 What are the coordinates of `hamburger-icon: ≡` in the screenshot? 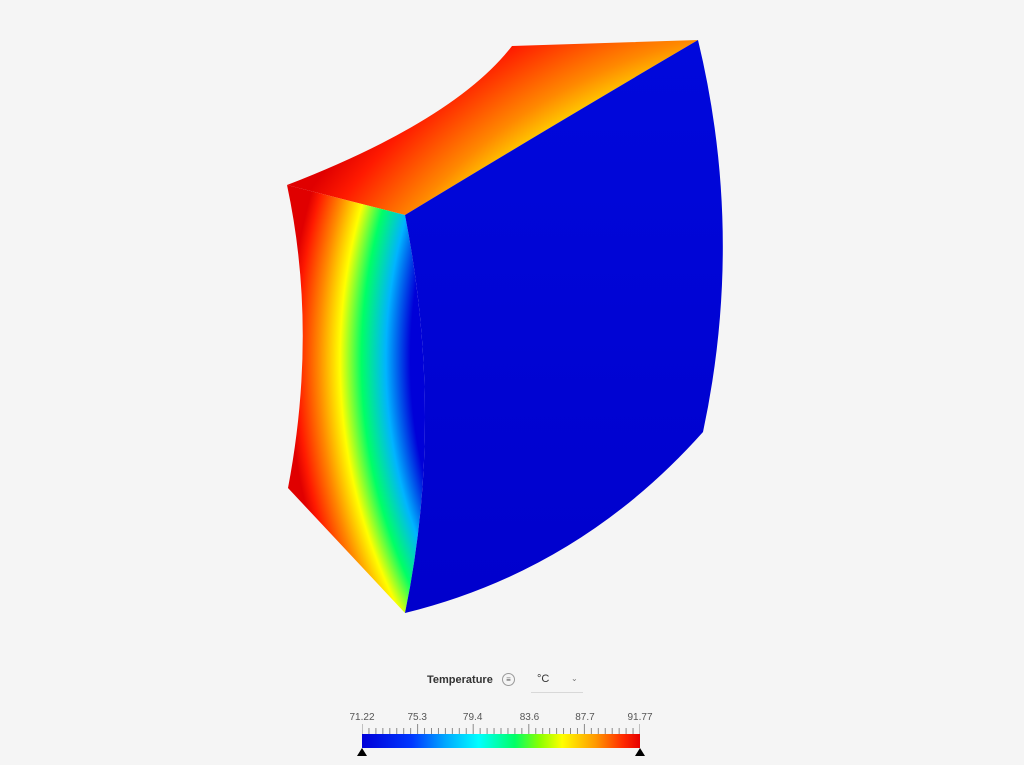 It's located at (508, 679).